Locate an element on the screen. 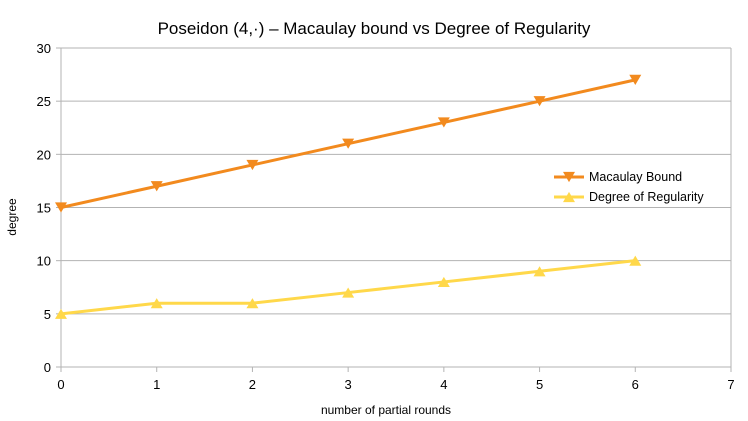 The height and width of the screenshot is (421, 748). y-tick-labels: 0 5 10 15 20 25 30 is located at coordinates (44, 208).